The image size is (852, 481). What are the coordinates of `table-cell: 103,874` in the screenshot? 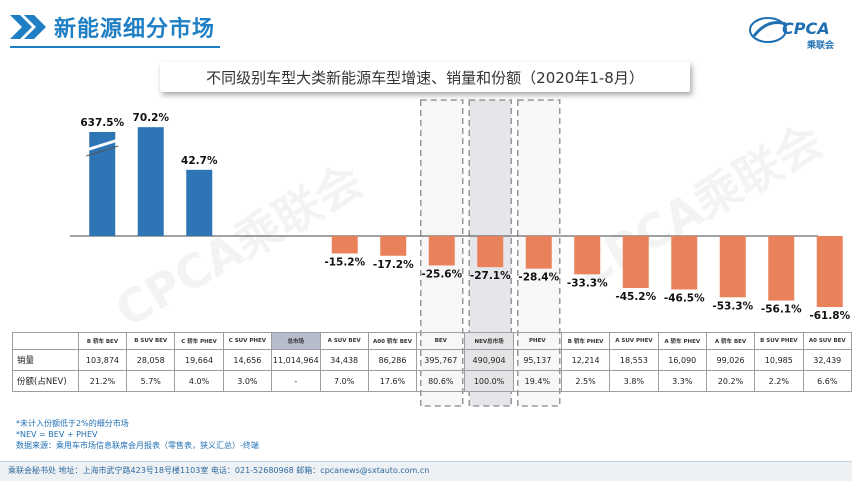 It's located at (102, 360).